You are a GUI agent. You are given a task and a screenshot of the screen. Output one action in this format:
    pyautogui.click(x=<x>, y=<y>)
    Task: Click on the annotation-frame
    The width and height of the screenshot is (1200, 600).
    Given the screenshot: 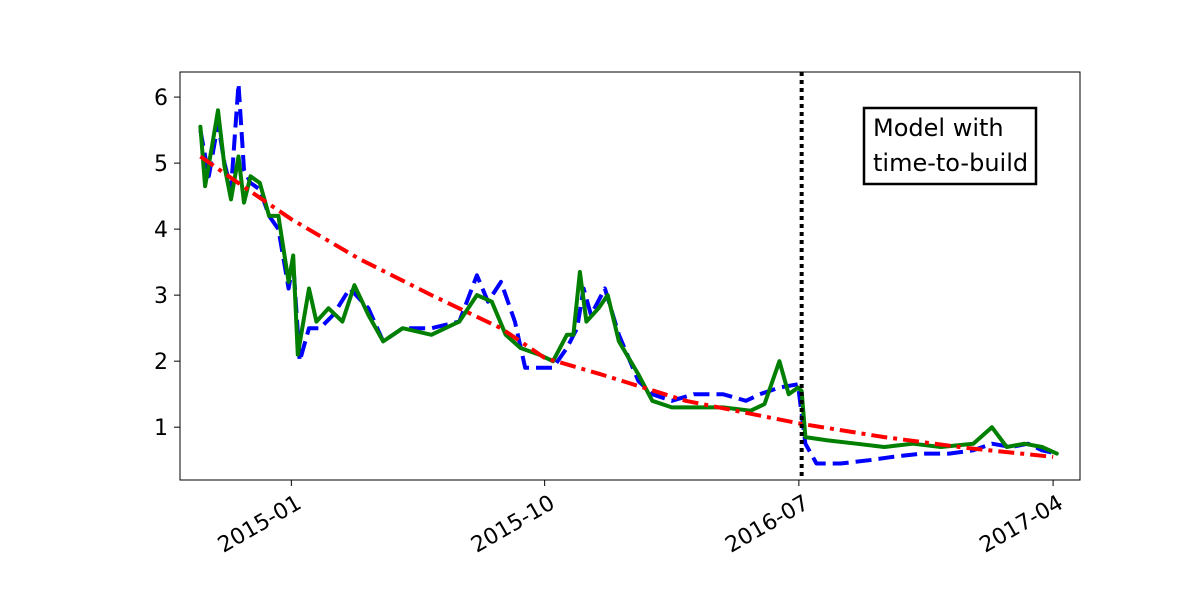 What is the action you would take?
    pyautogui.click(x=950, y=146)
    